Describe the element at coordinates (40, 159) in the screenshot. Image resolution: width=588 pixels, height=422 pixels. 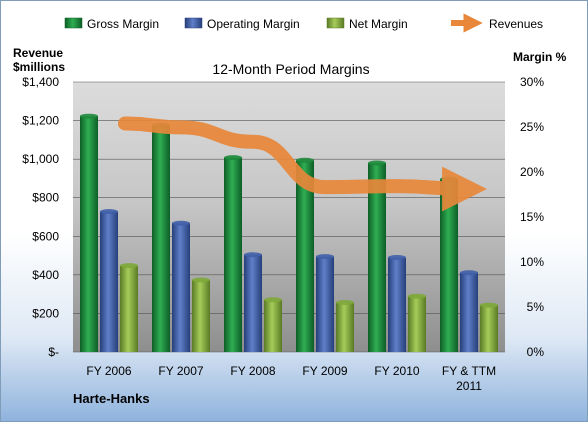
I see `left-tick-label: $1,000` at that location.